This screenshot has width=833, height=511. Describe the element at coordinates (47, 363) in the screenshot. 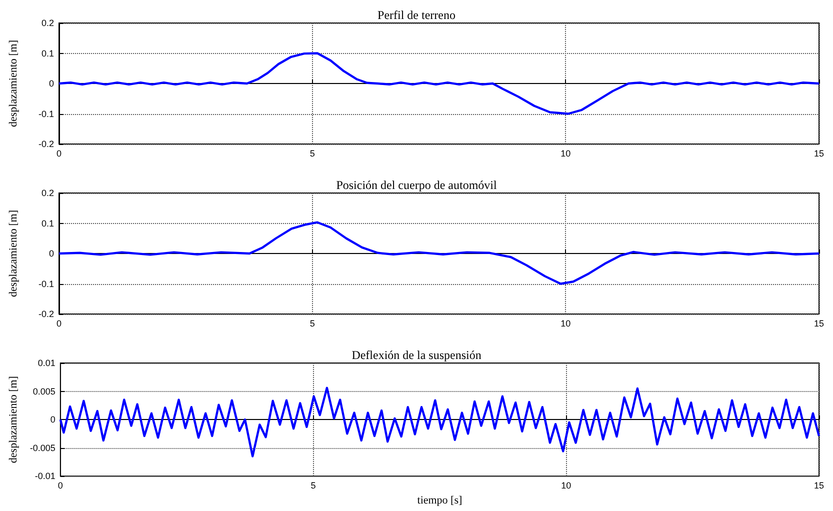

I see `y-tick-label: 0.01` at that location.